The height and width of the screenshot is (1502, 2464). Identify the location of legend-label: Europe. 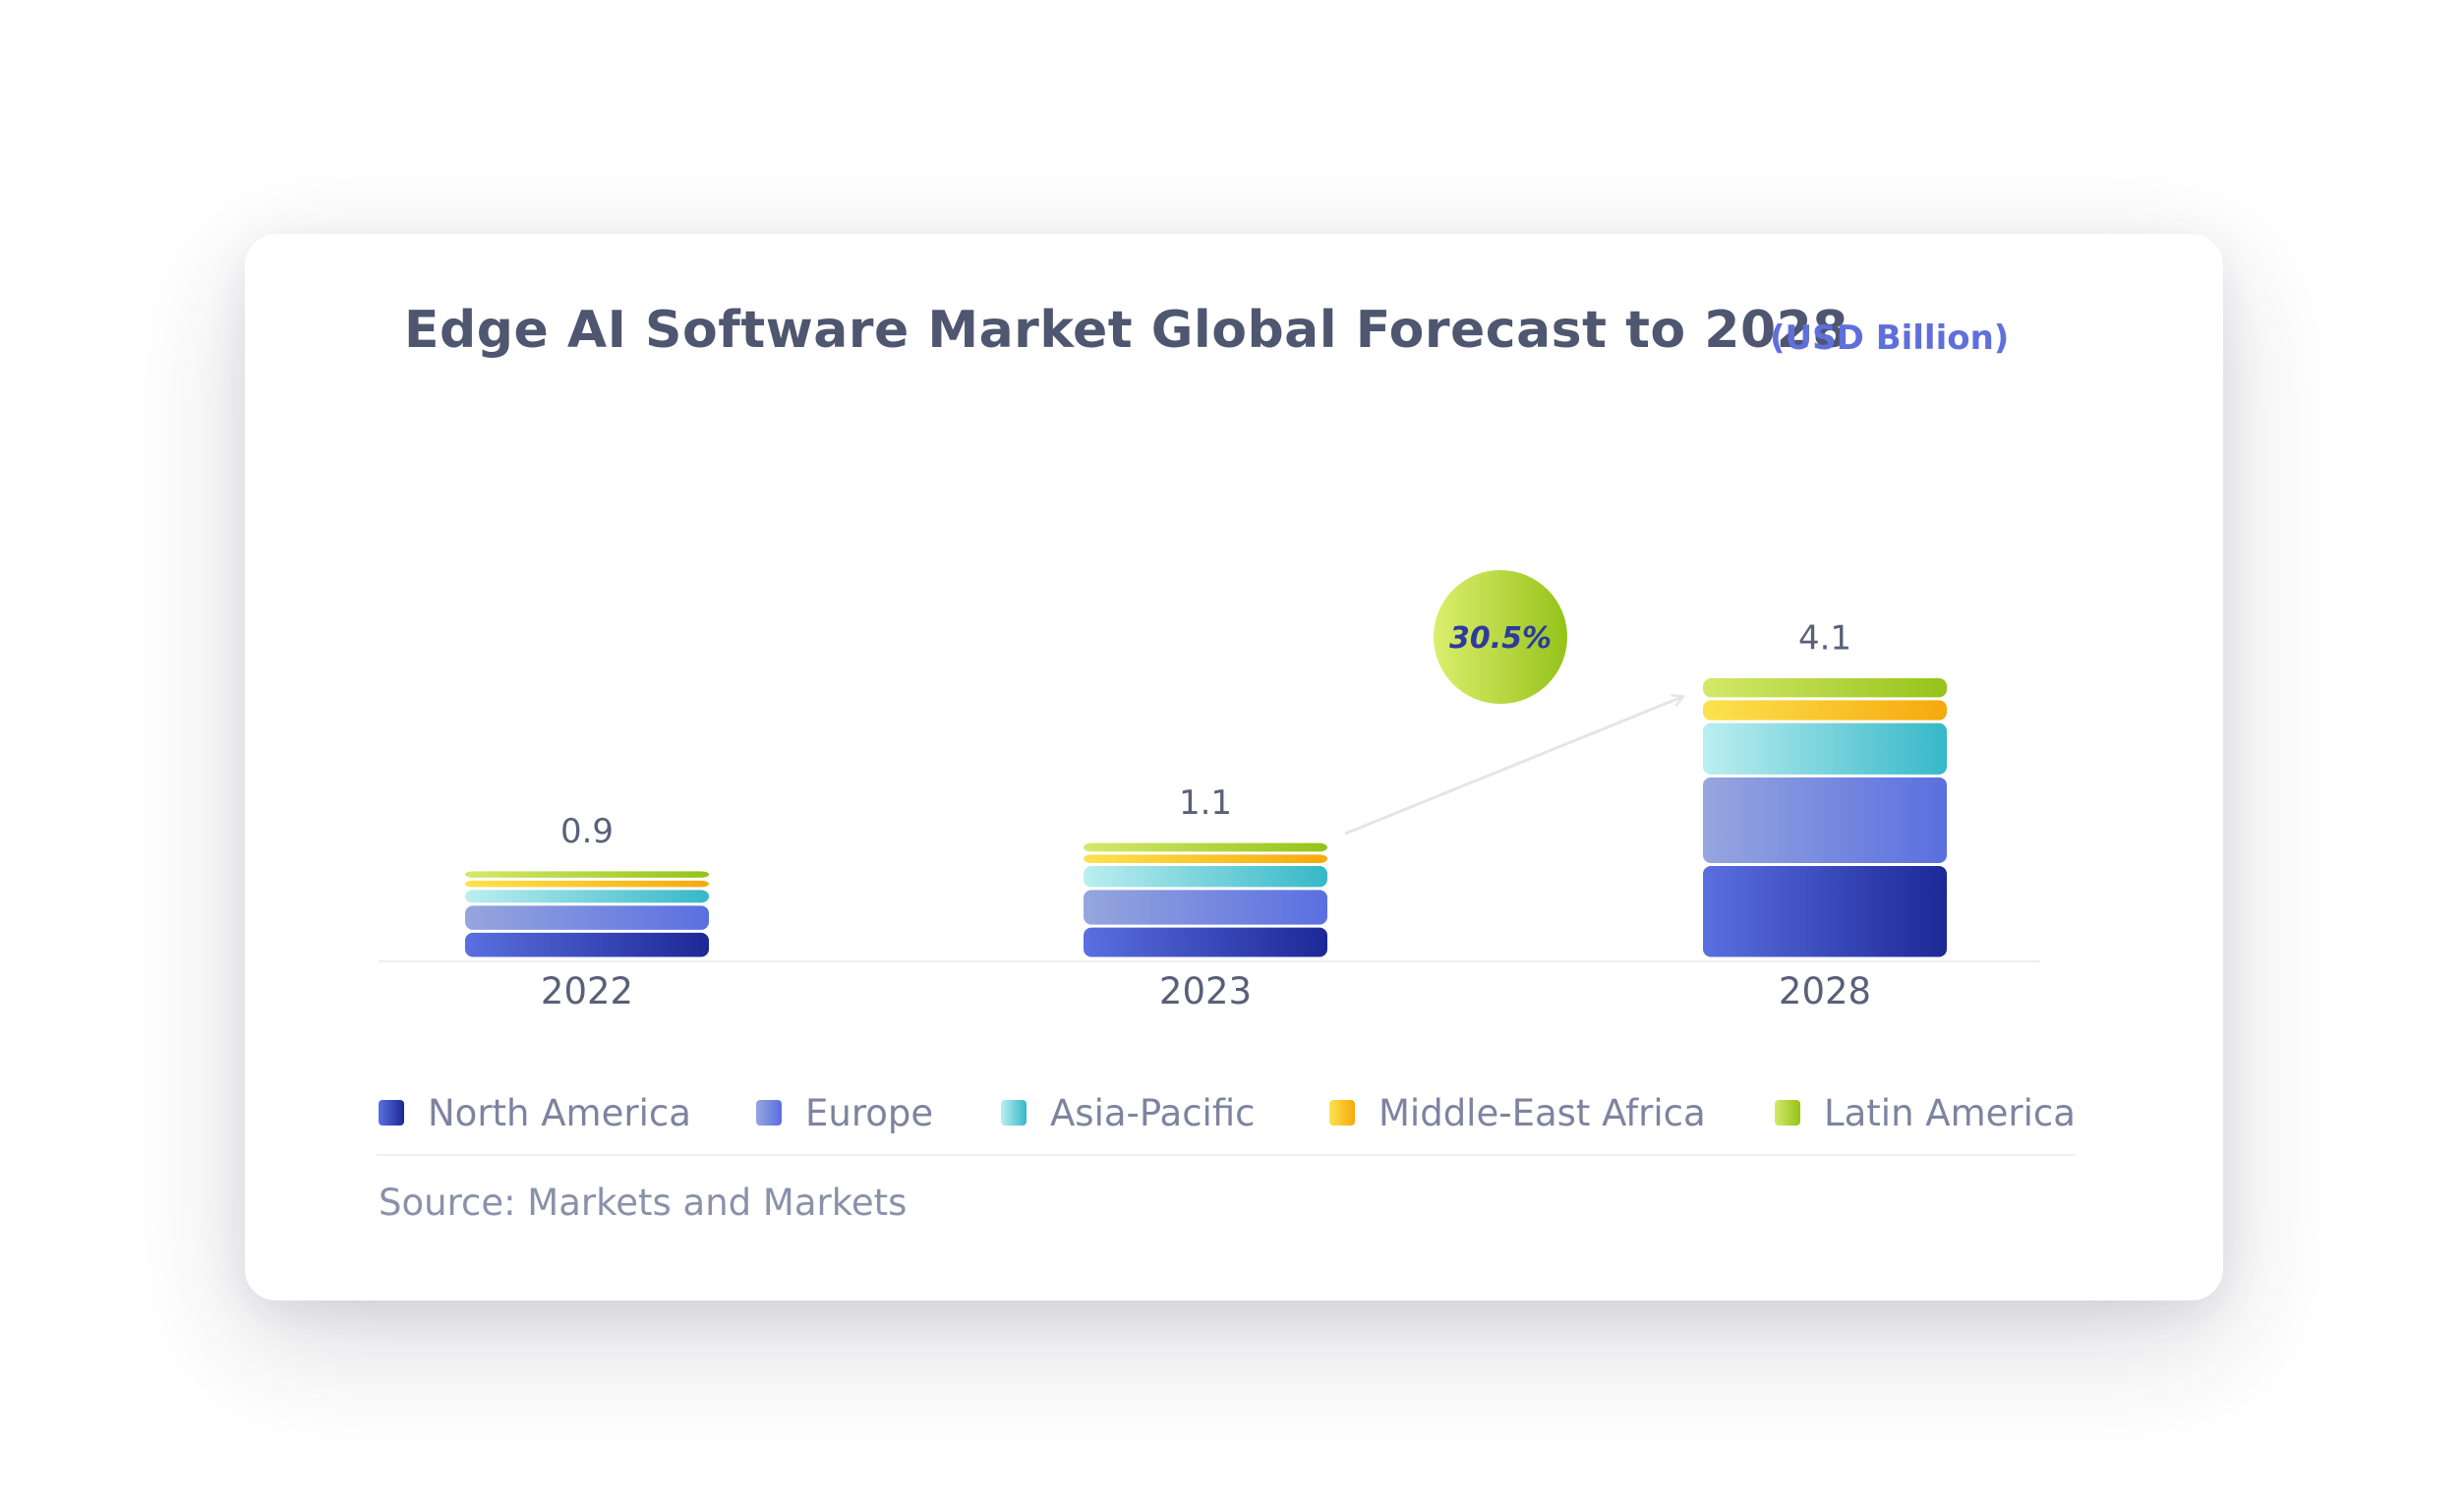
(869, 1113).